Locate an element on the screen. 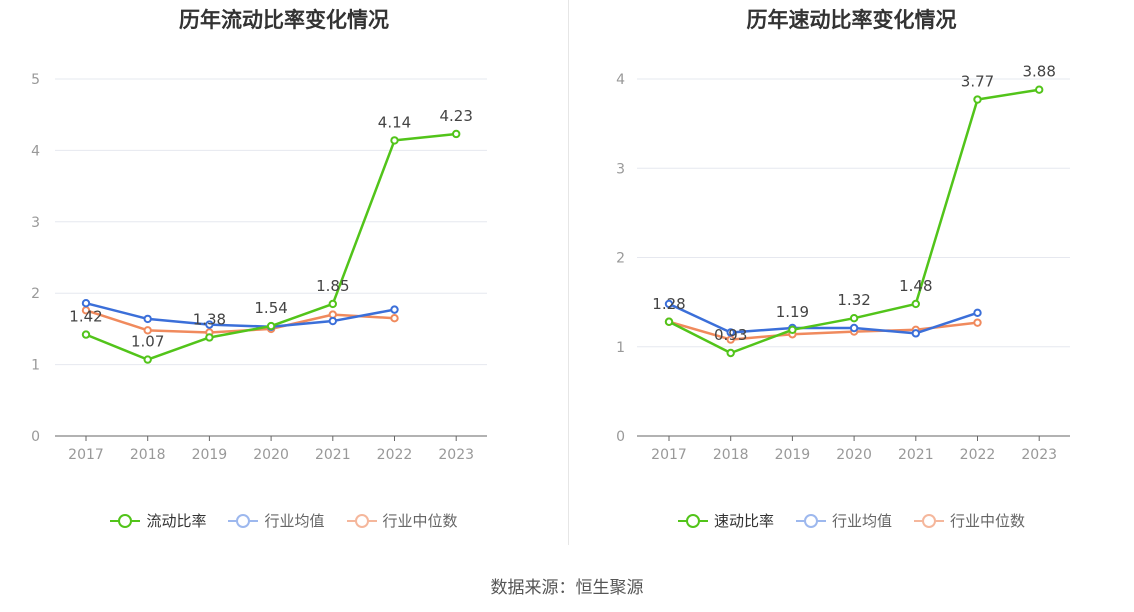 The image size is (1134, 612). data-label: 1.54 is located at coordinates (270, 308).